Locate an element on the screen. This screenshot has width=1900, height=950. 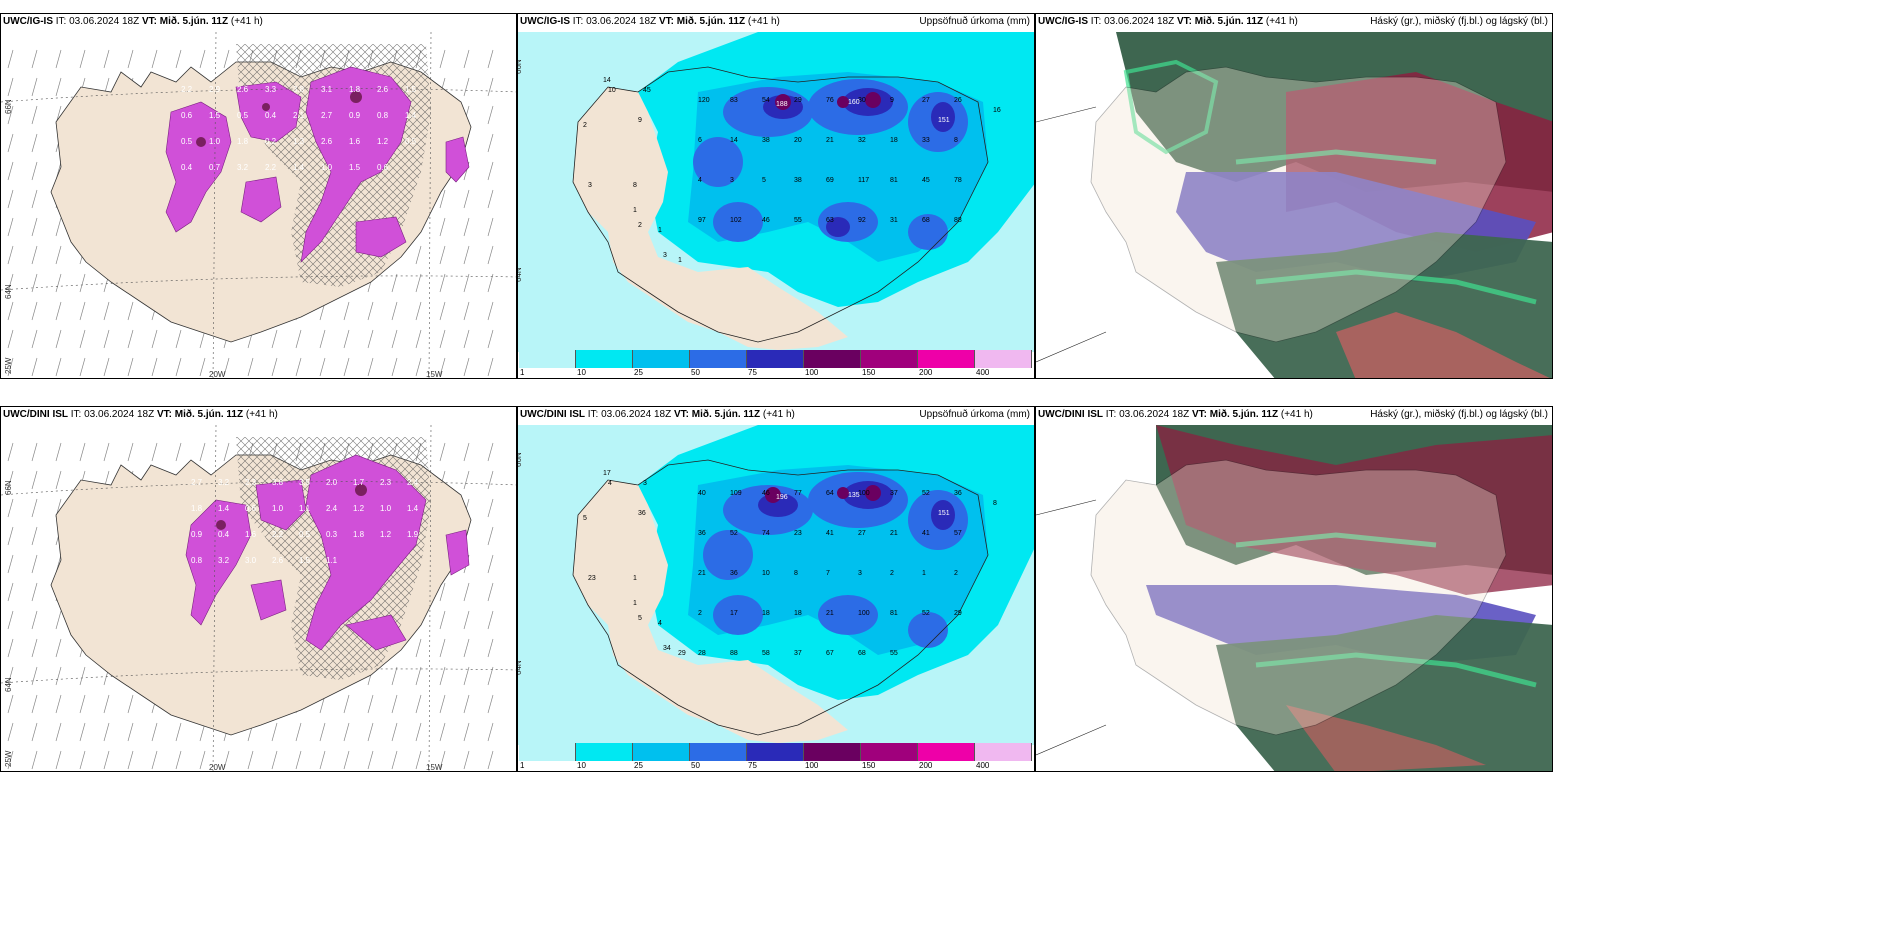
lon-label: 25W is located at coordinates (8, 758).